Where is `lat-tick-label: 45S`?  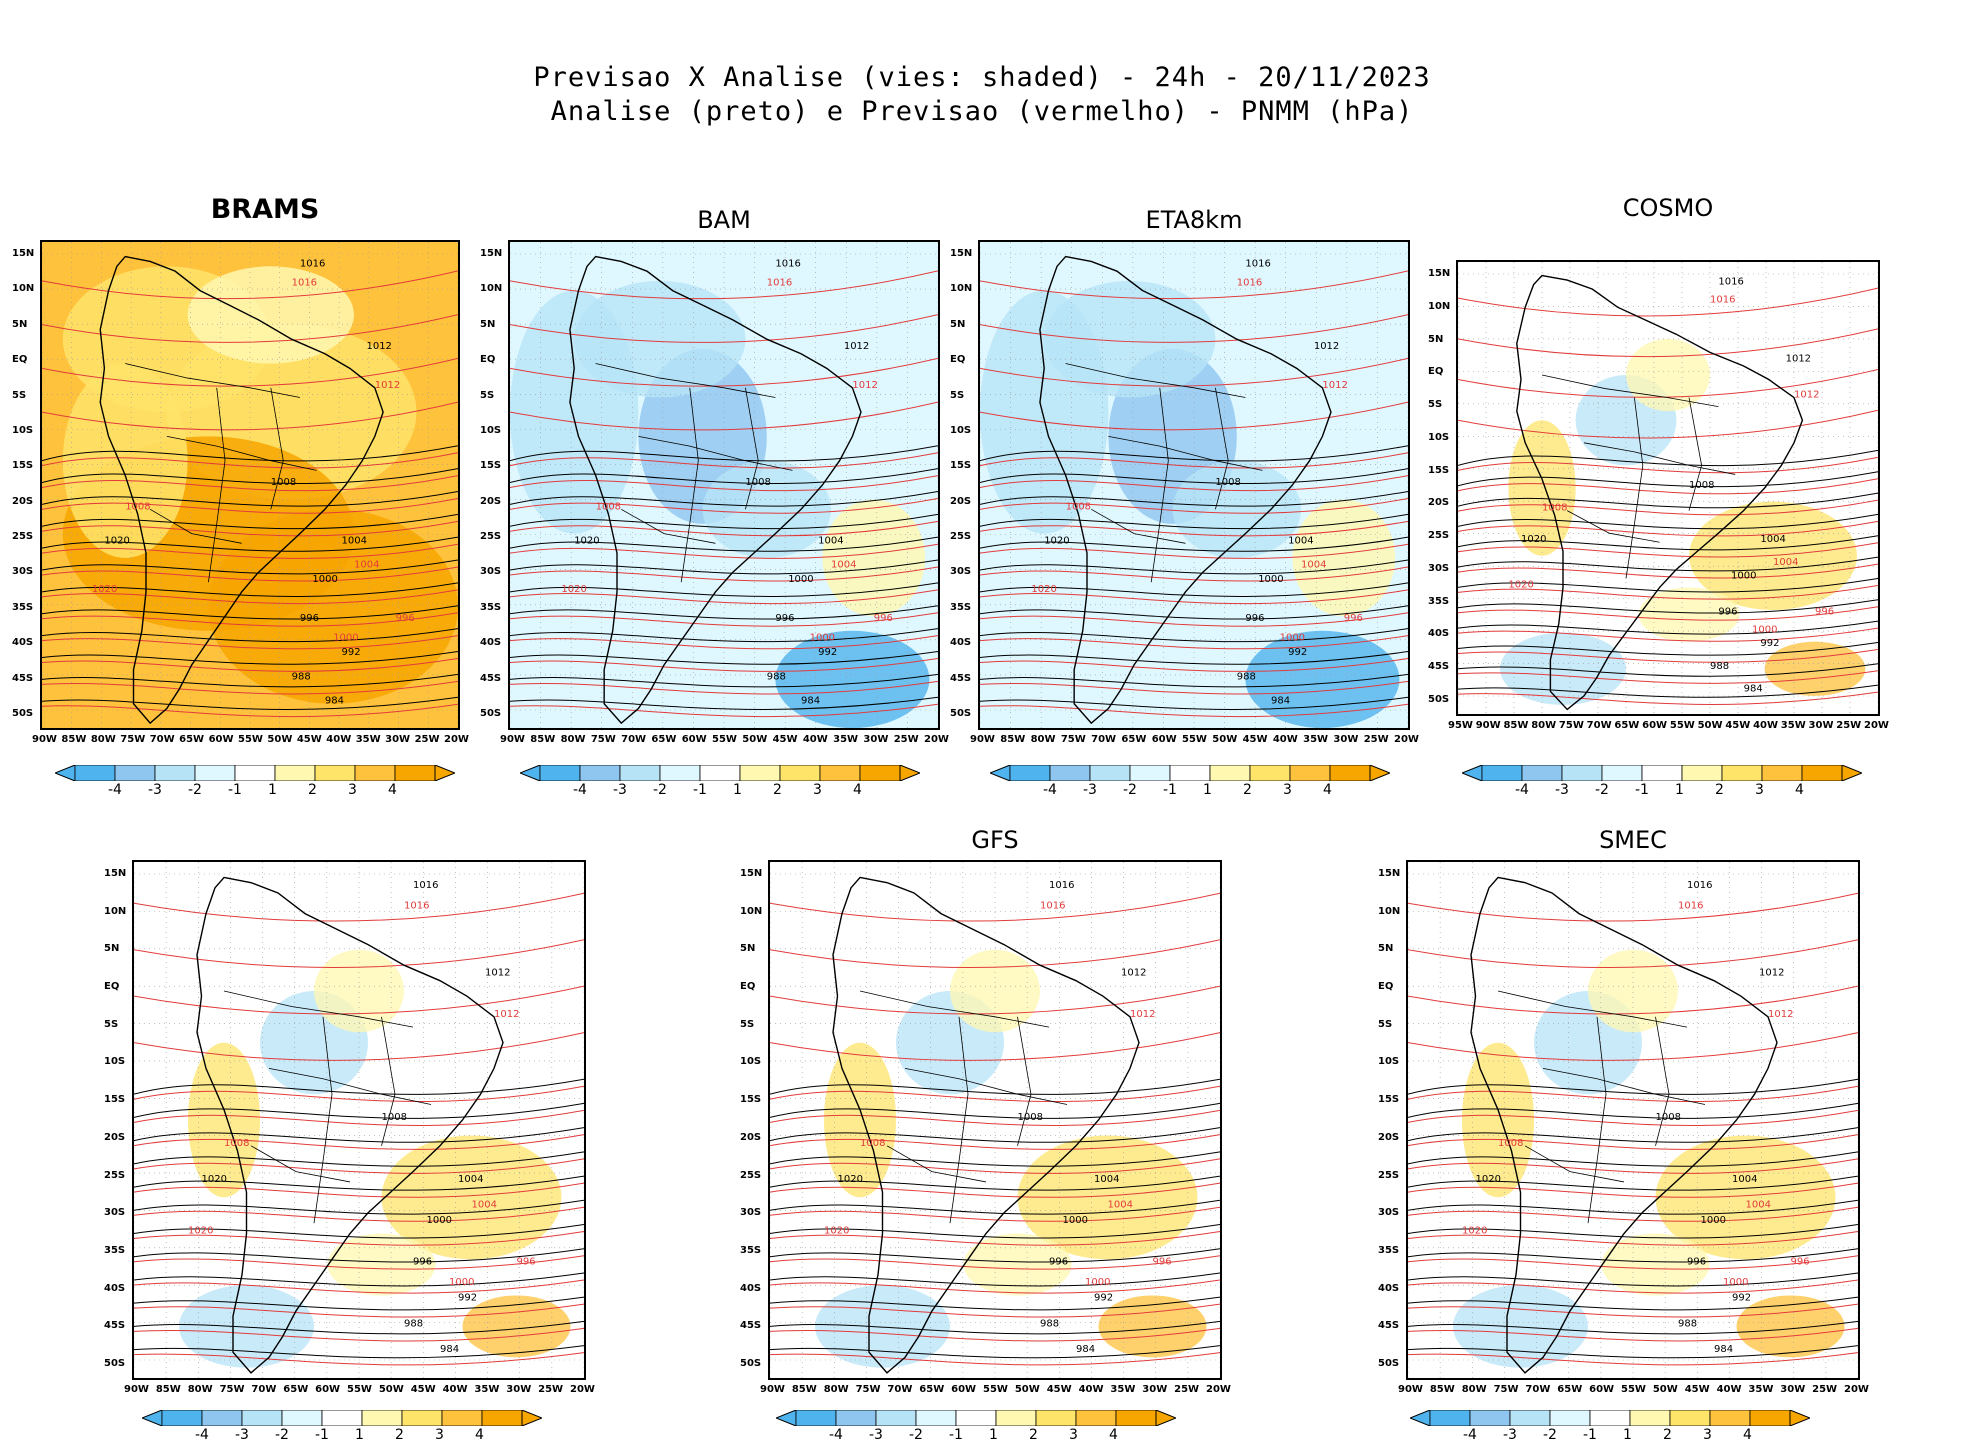 lat-tick-label: 45S is located at coordinates (1439, 667).